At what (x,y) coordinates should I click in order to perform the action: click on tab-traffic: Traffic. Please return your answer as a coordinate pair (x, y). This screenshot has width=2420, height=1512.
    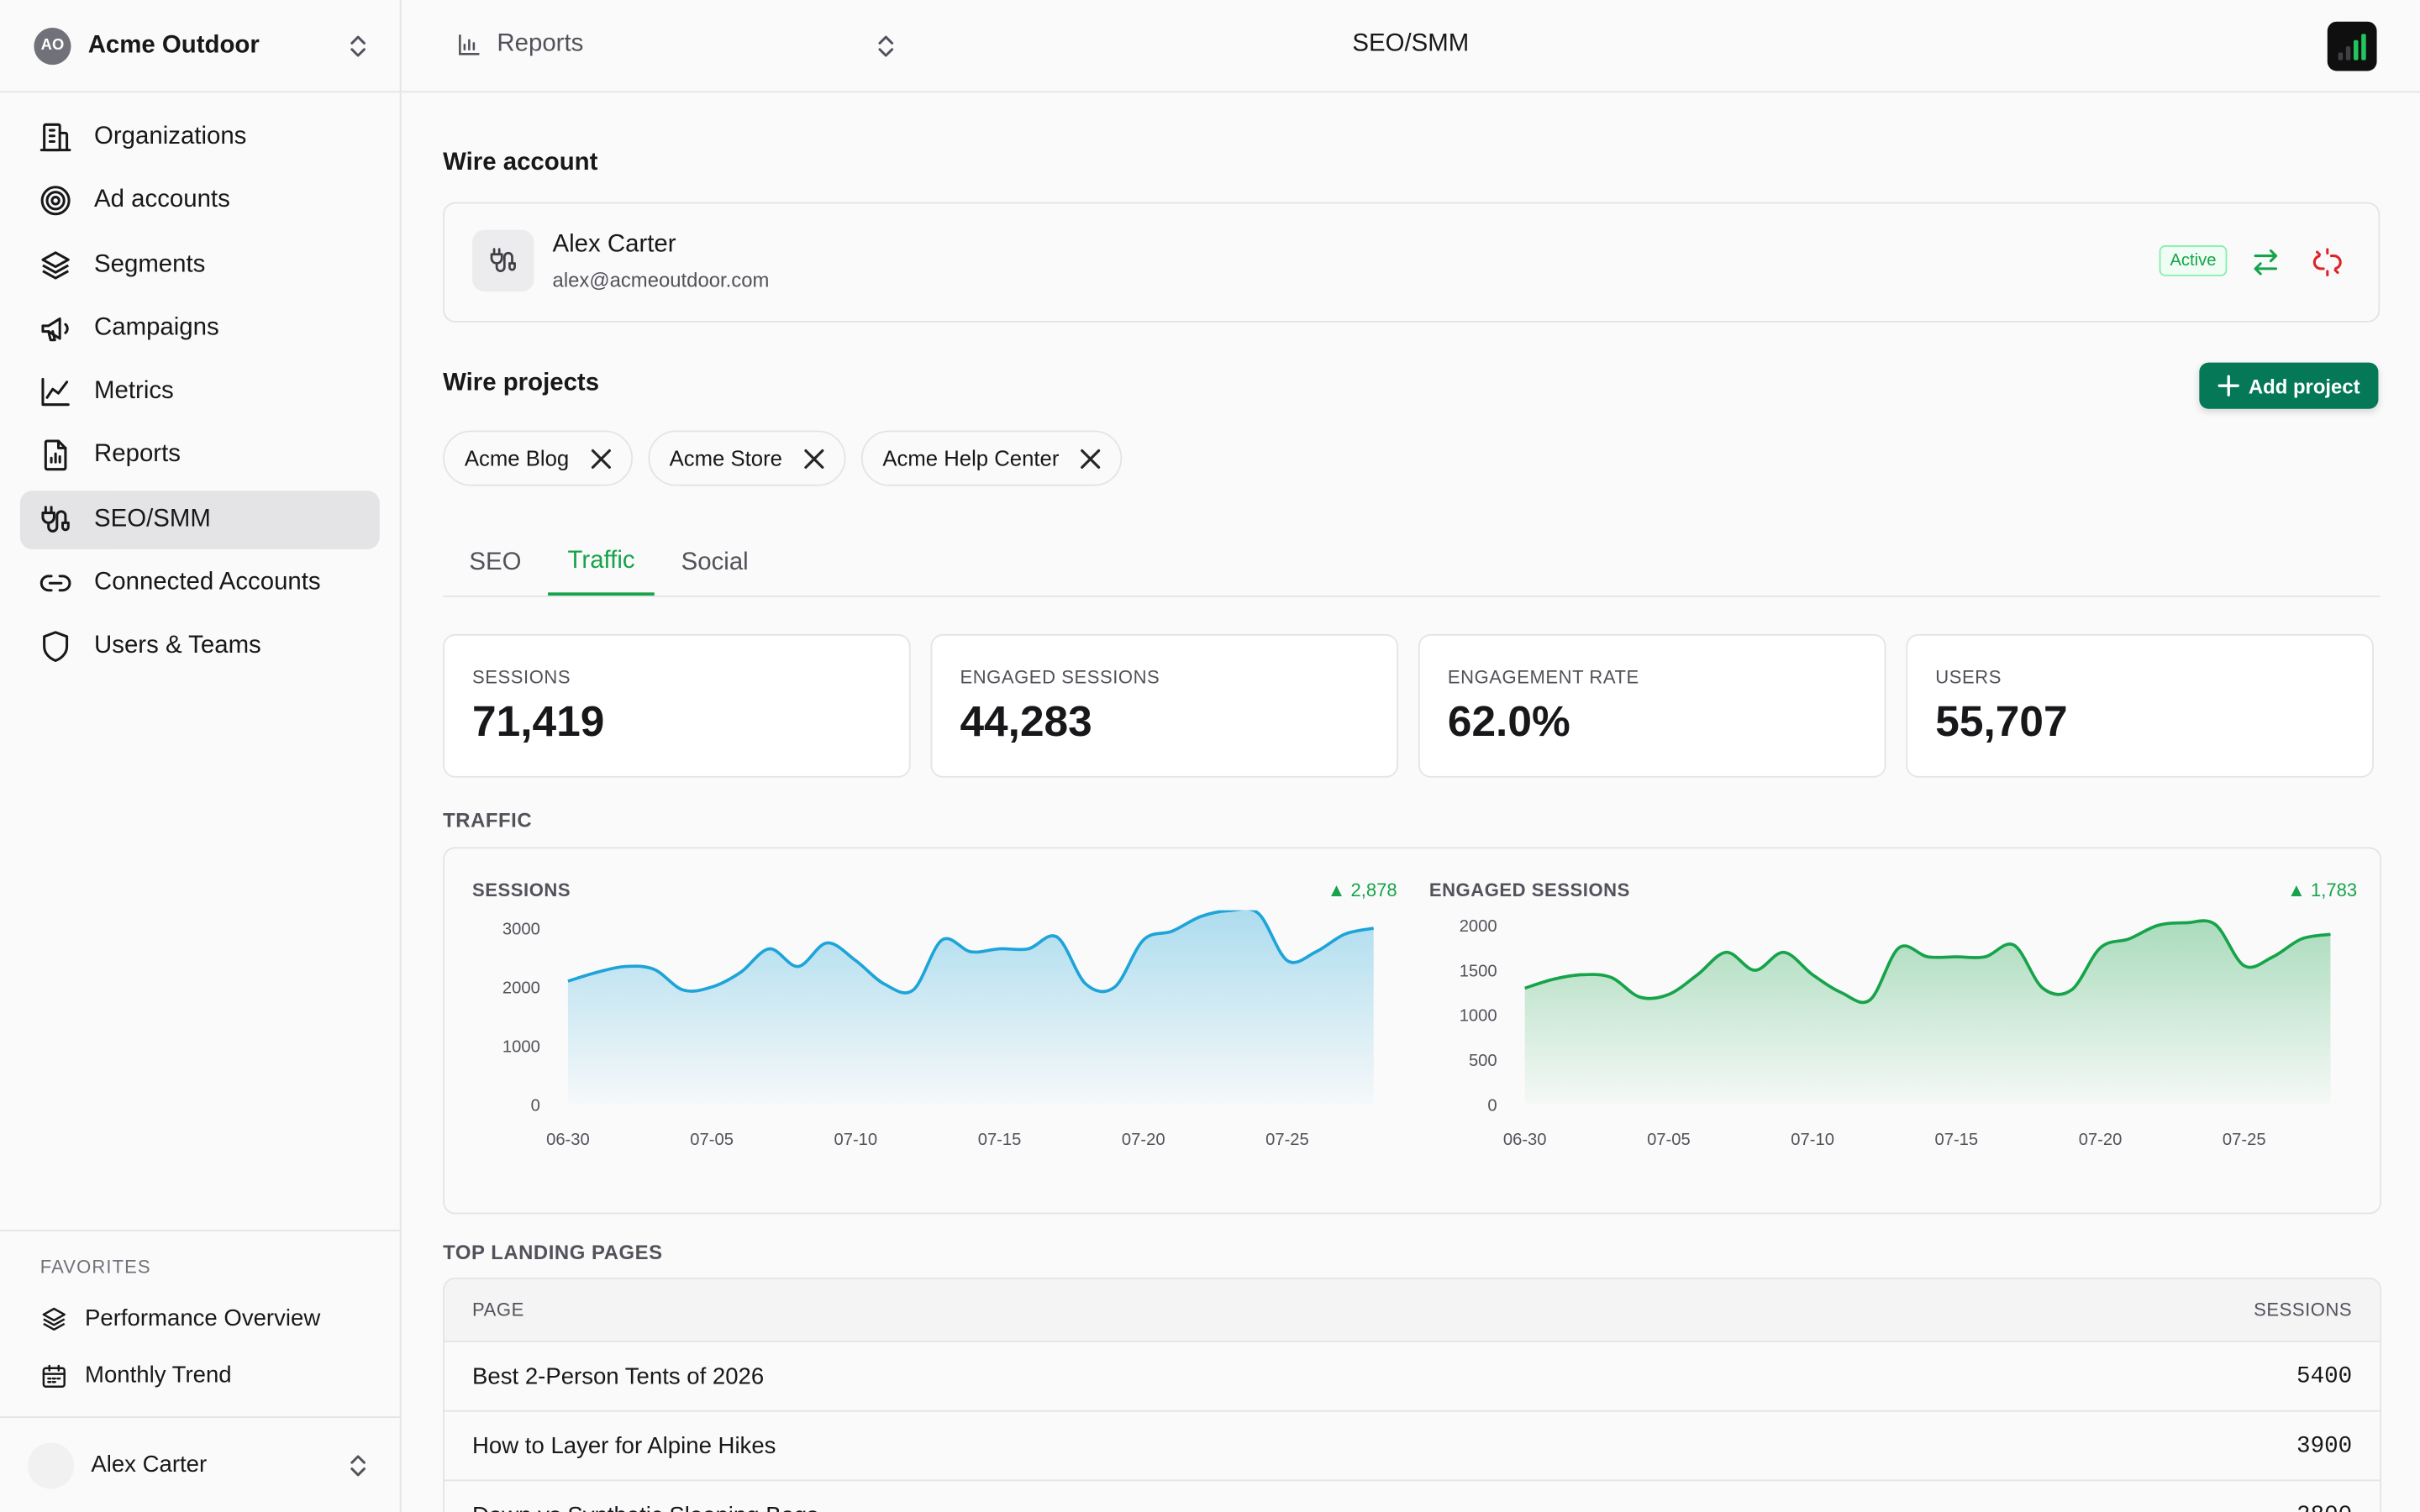
    Looking at the image, I should click on (601, 563).